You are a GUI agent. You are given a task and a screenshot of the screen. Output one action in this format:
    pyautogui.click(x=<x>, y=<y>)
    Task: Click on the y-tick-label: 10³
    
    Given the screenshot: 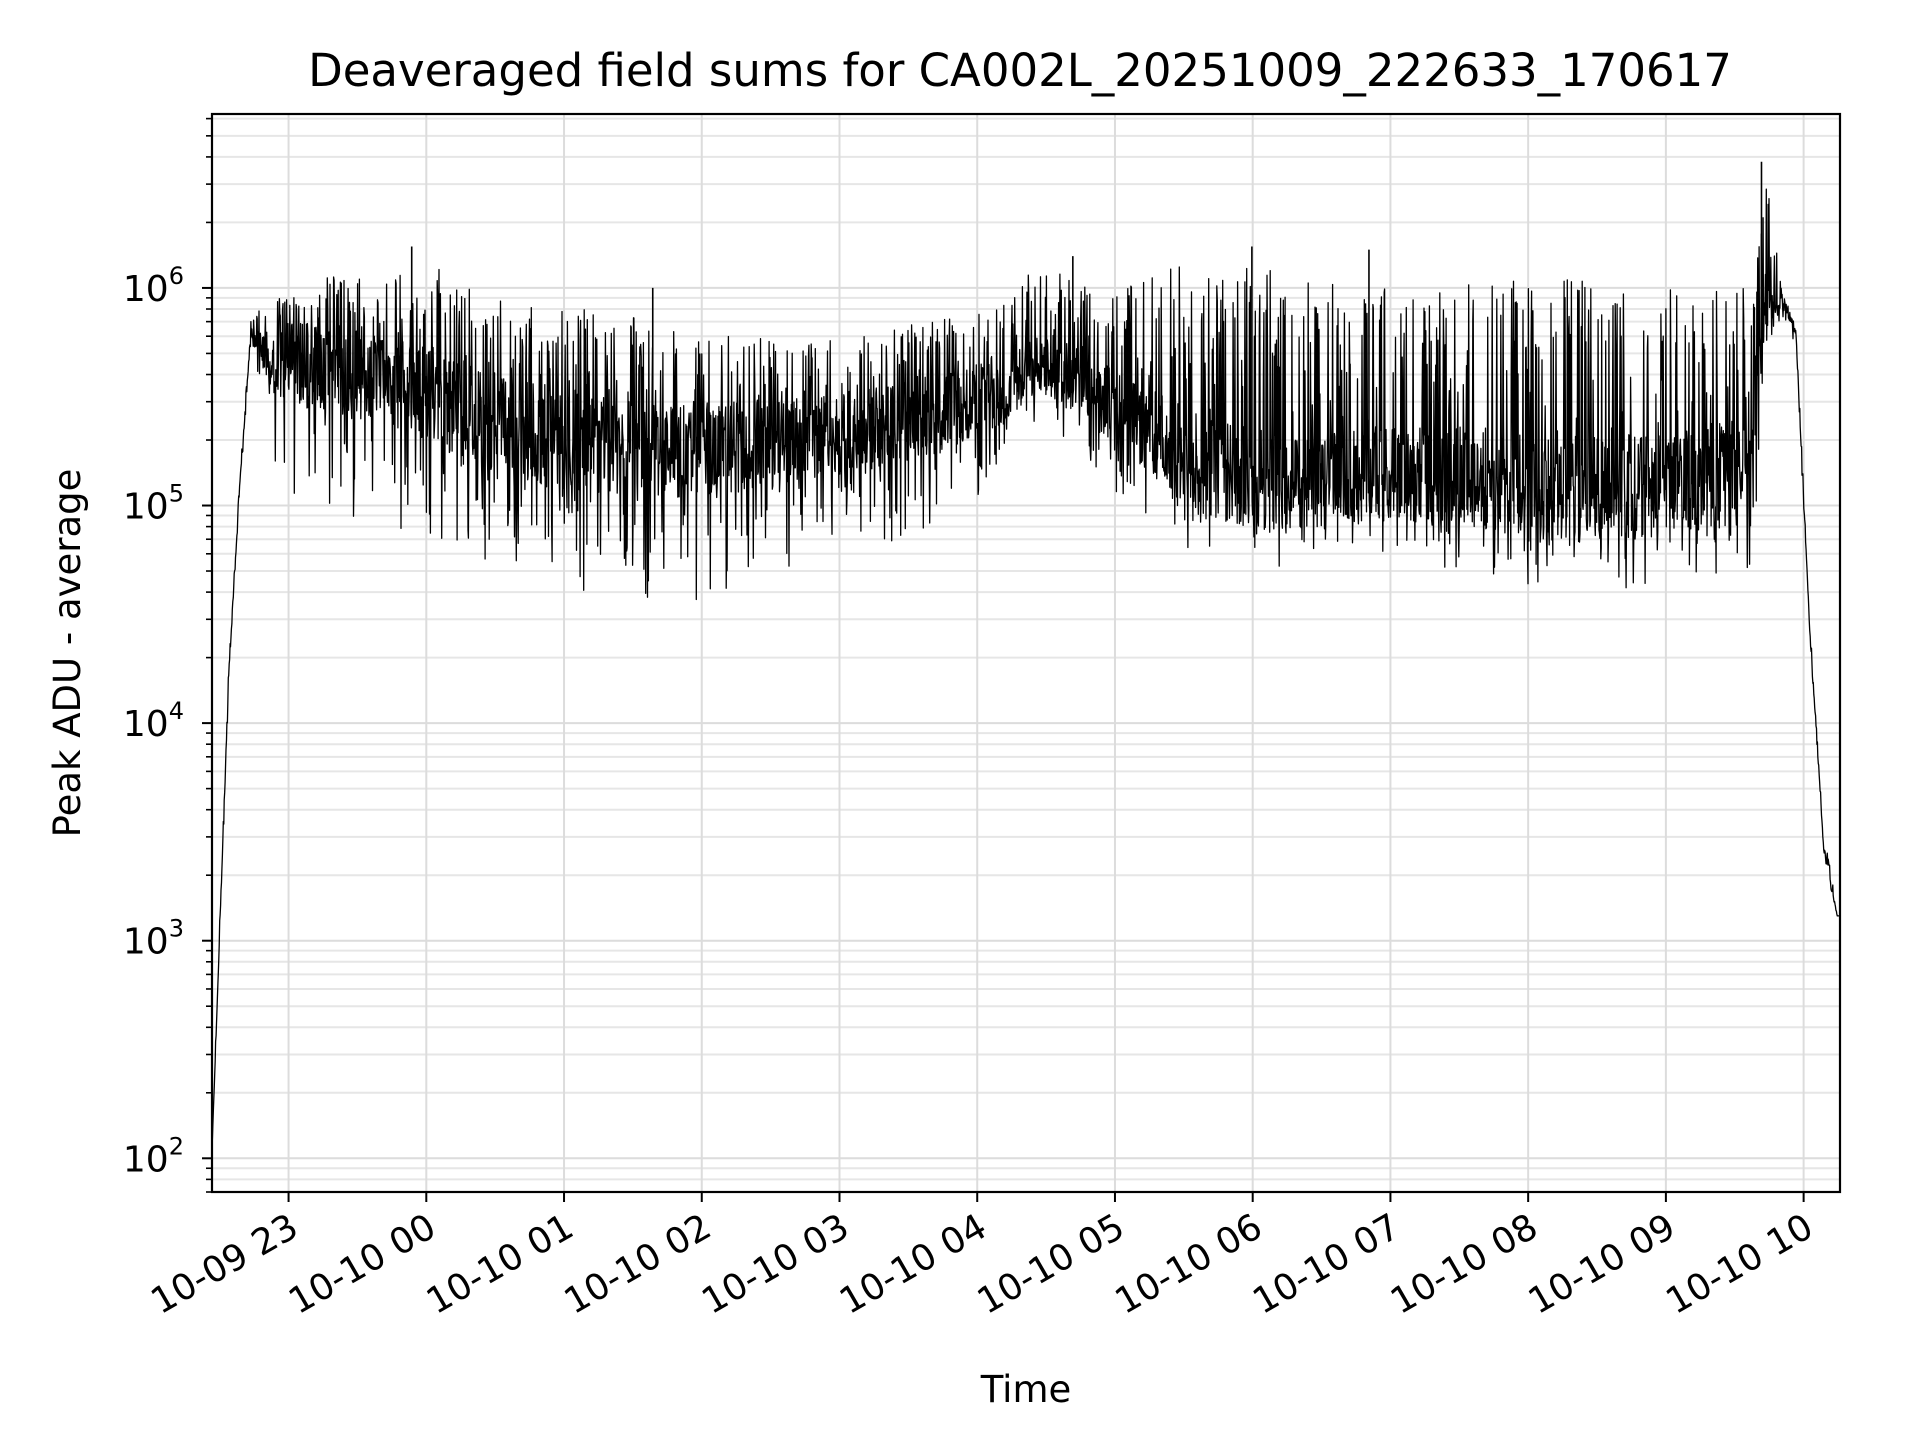 What is the action you would take?
    pyautogui.click(x=153, y=939)
    